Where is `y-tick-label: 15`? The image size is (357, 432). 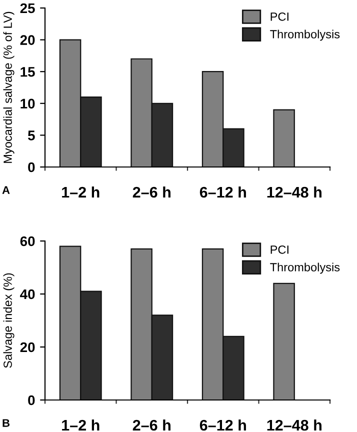 y-tick-label: 15 is located at coordinates (27, 72).